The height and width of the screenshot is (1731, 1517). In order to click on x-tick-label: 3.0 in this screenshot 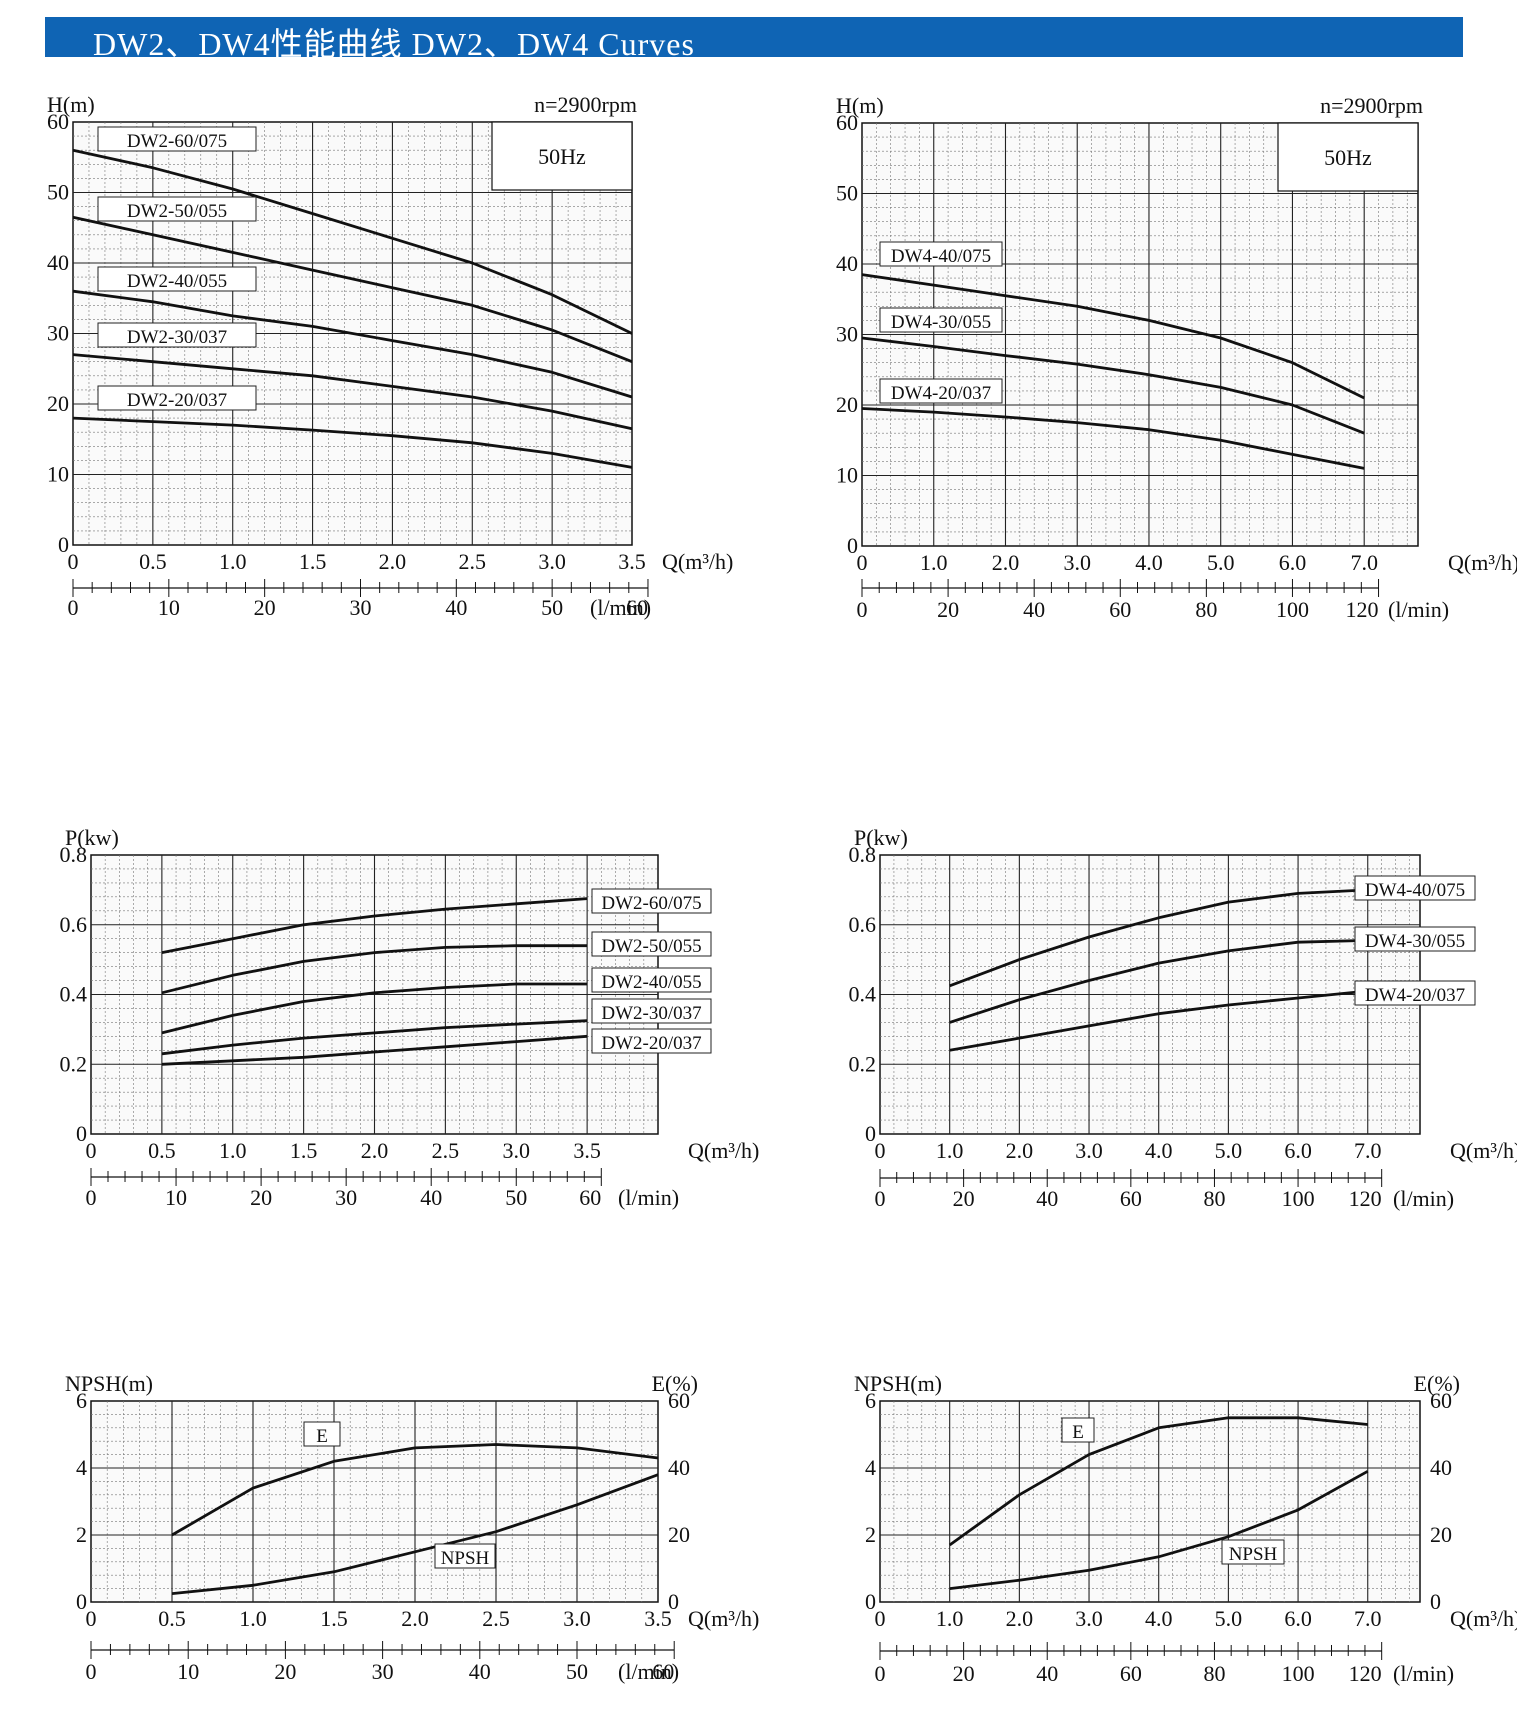, I will do `click(577, 1618)`.